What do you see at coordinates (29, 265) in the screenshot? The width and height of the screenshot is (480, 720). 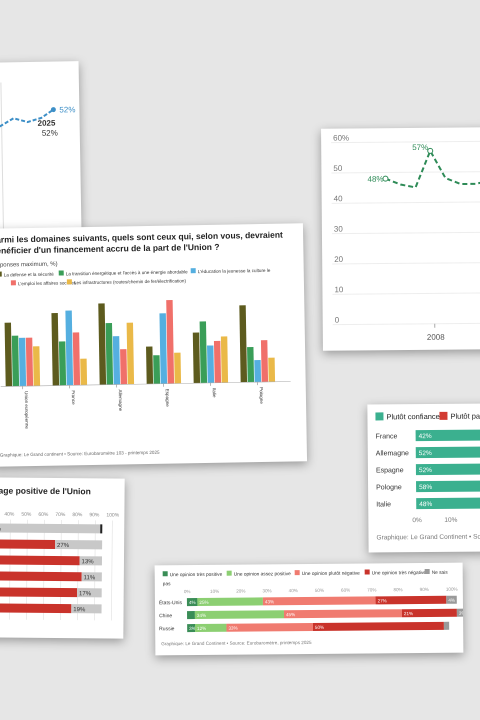 I see `chart-subtitle: éponses maximum, %)` at bounding box center [29, 265].